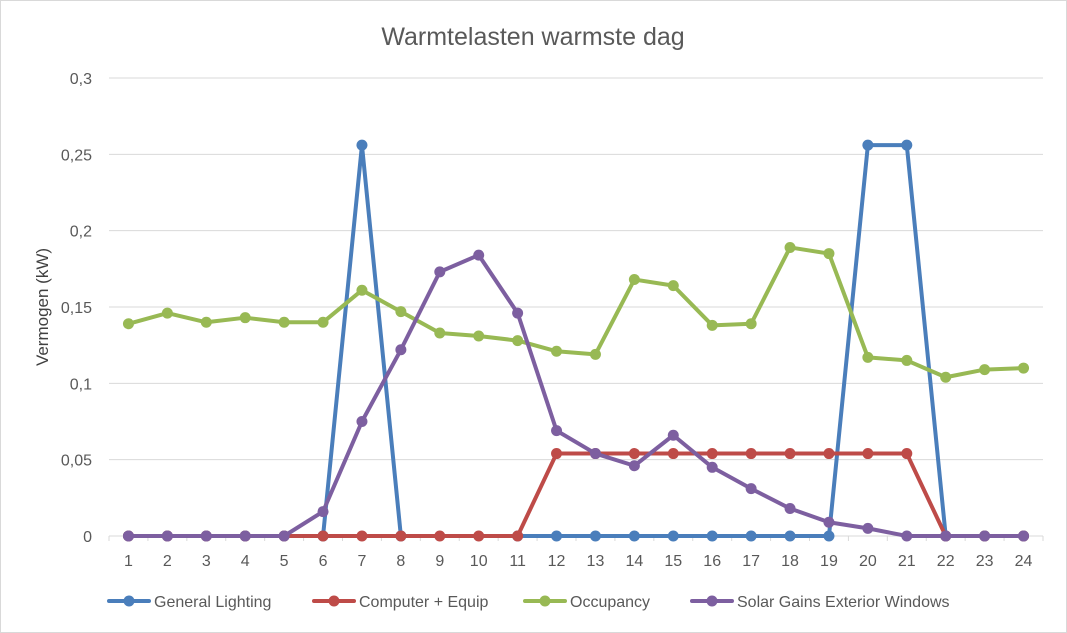  Describe the element at coordinates (479, 561) in the screenshot. I see `x-tick-label: 10` at that location.